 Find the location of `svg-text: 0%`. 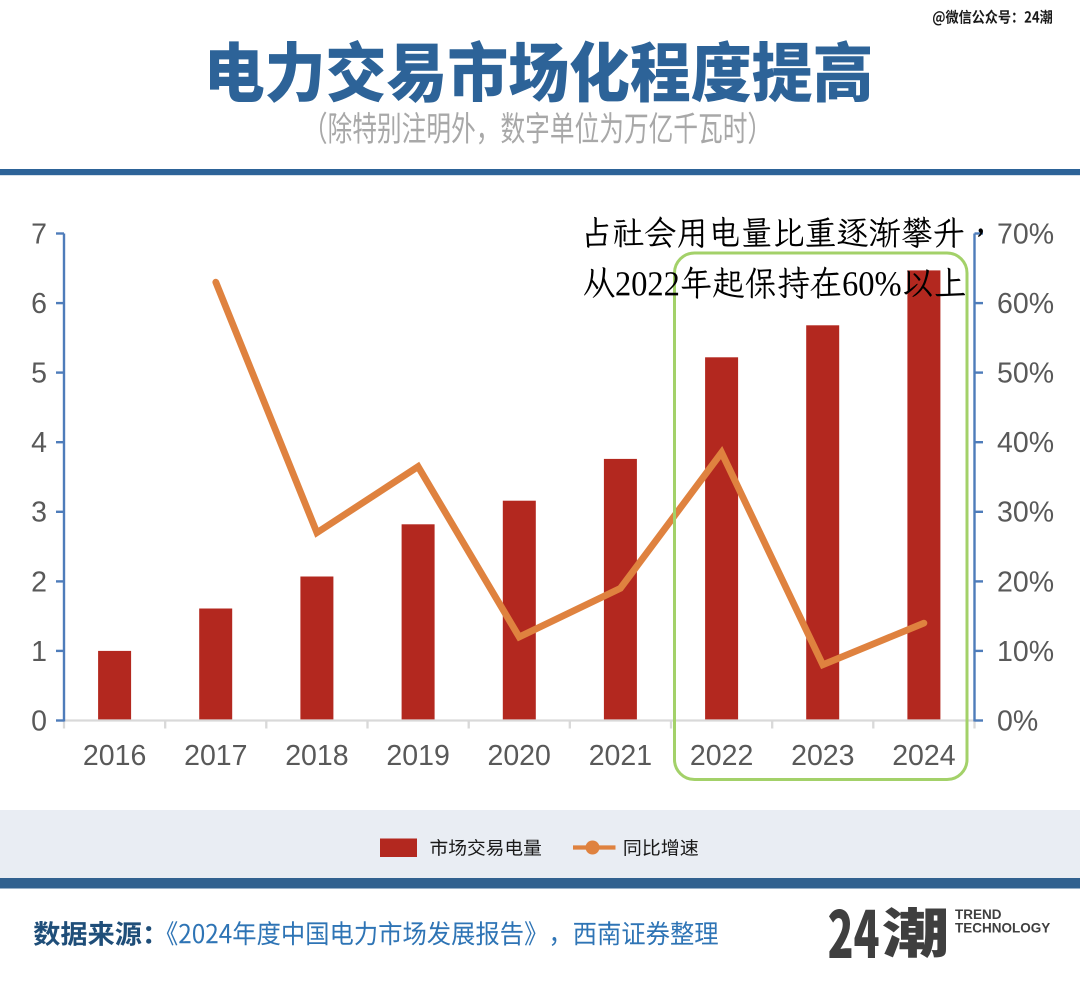

svg-text: 0% is located at coordinates (1017, 721).